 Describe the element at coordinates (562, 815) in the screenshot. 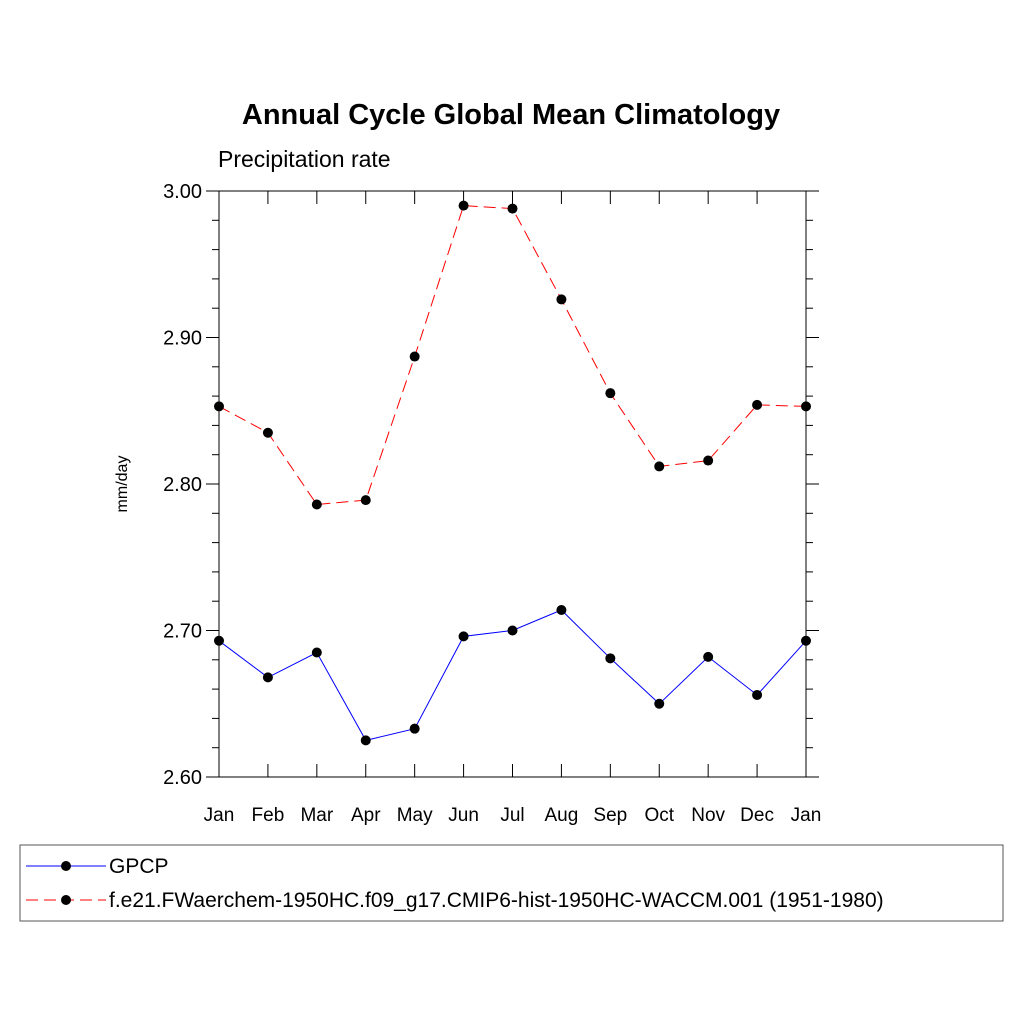

I see `x-tick-label: Aug` at that location.